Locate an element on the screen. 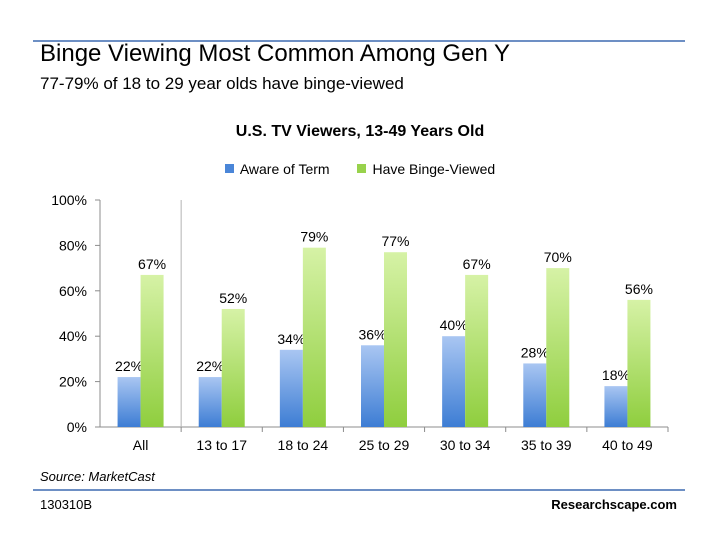  data-label-aware: 28% is located at coordinates (535, 352).